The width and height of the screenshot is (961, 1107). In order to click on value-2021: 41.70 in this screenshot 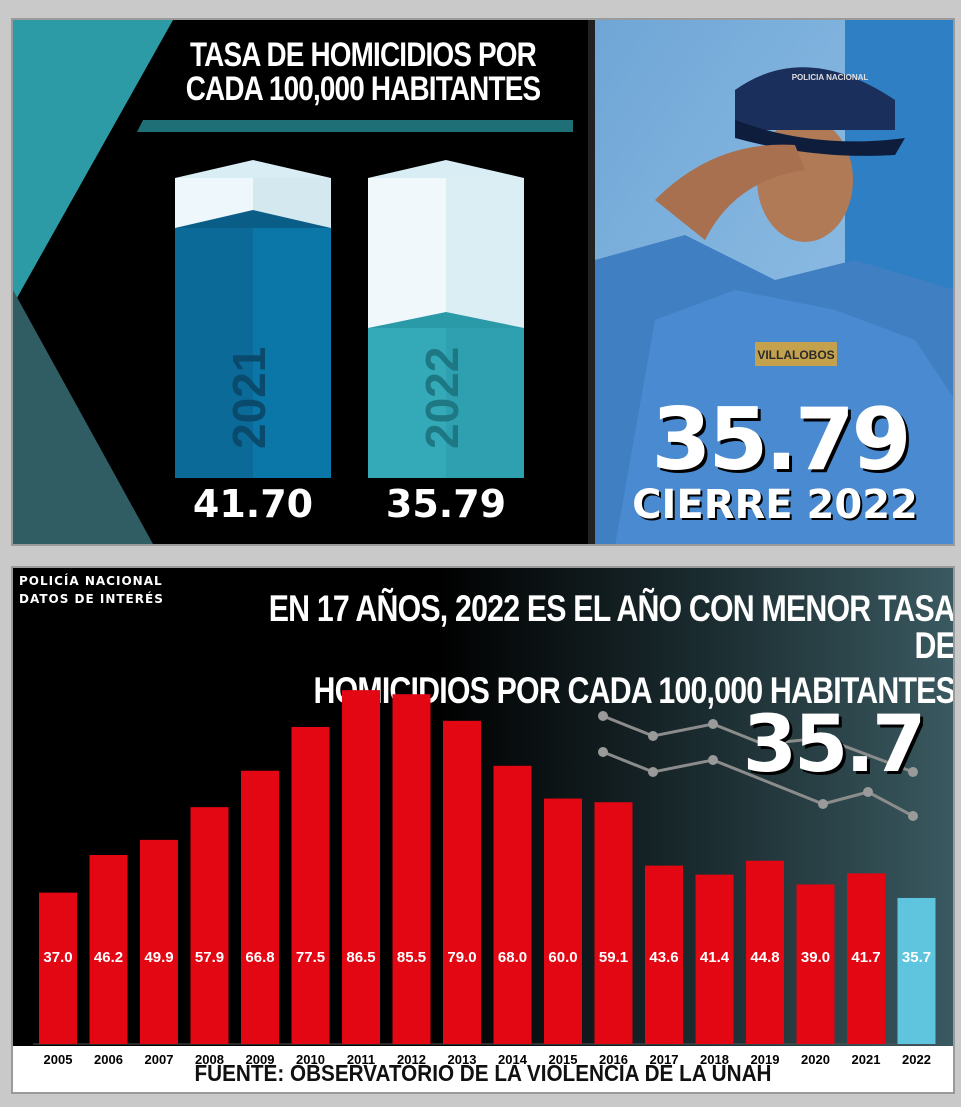, I will do `click(253, 504)`.